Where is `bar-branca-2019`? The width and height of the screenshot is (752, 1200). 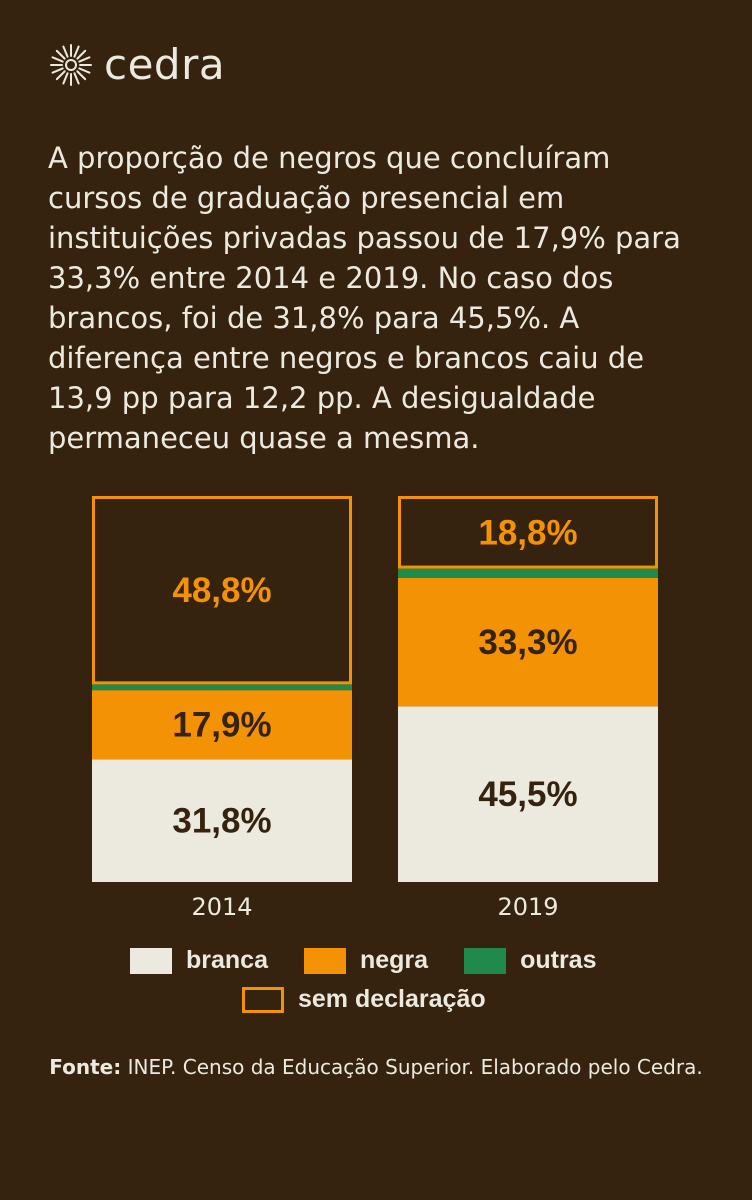 bar-branca-2019 is located at coordinates (528, 794).